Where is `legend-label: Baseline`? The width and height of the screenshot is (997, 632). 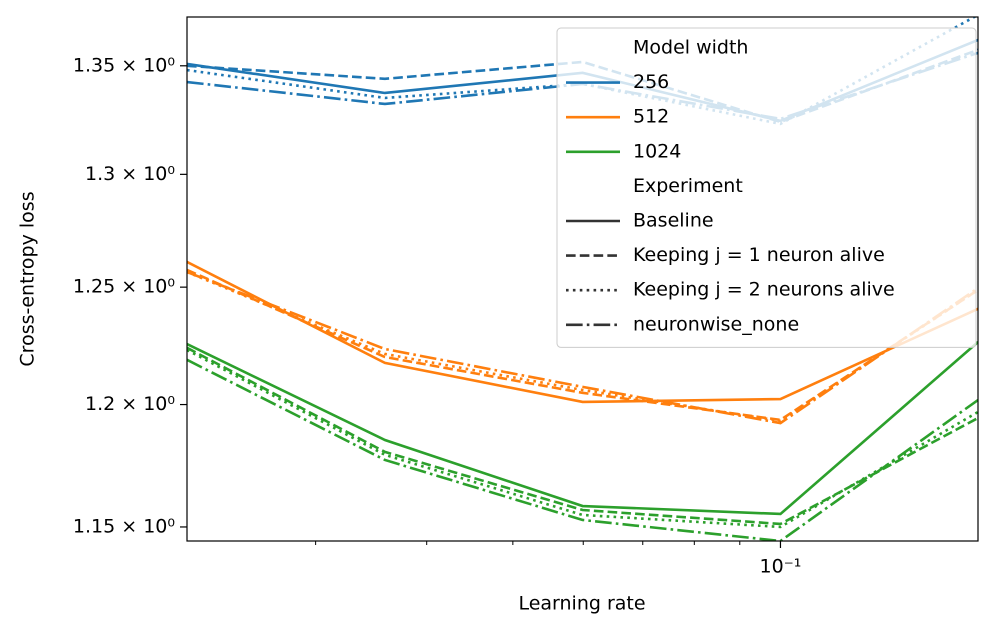 legend-label: Baseline is located at coordinates (673, 221).